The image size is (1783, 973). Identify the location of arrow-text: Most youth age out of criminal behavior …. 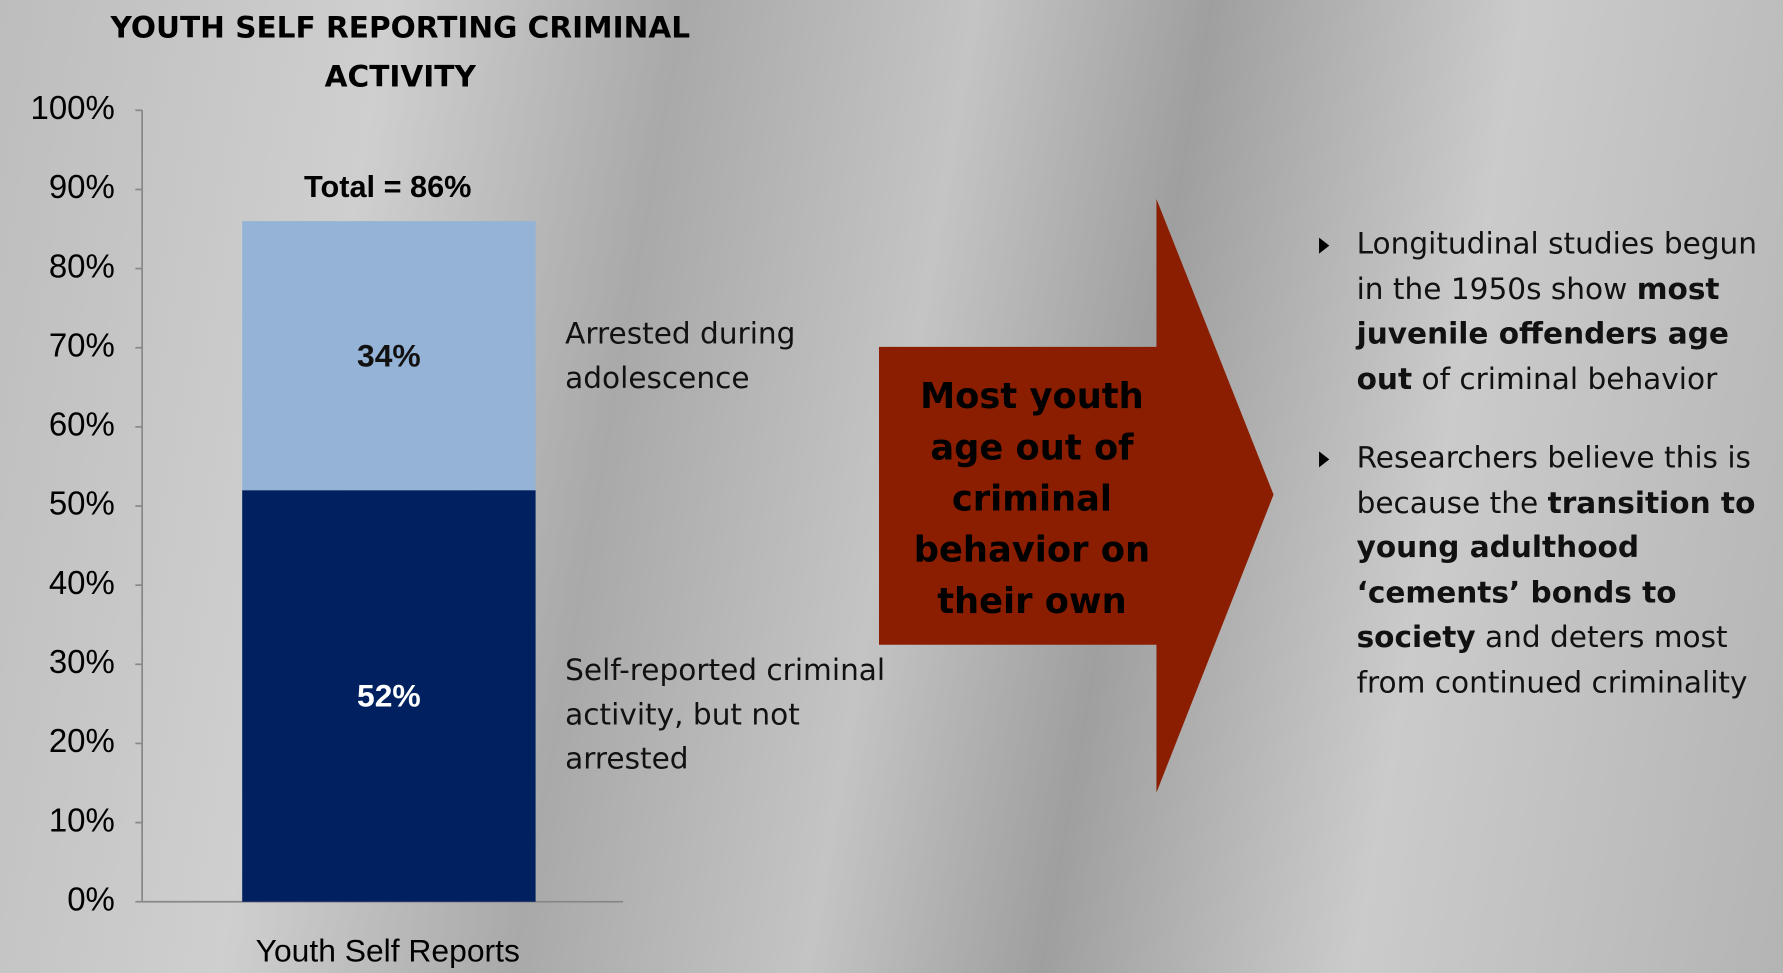
(1032, 499).